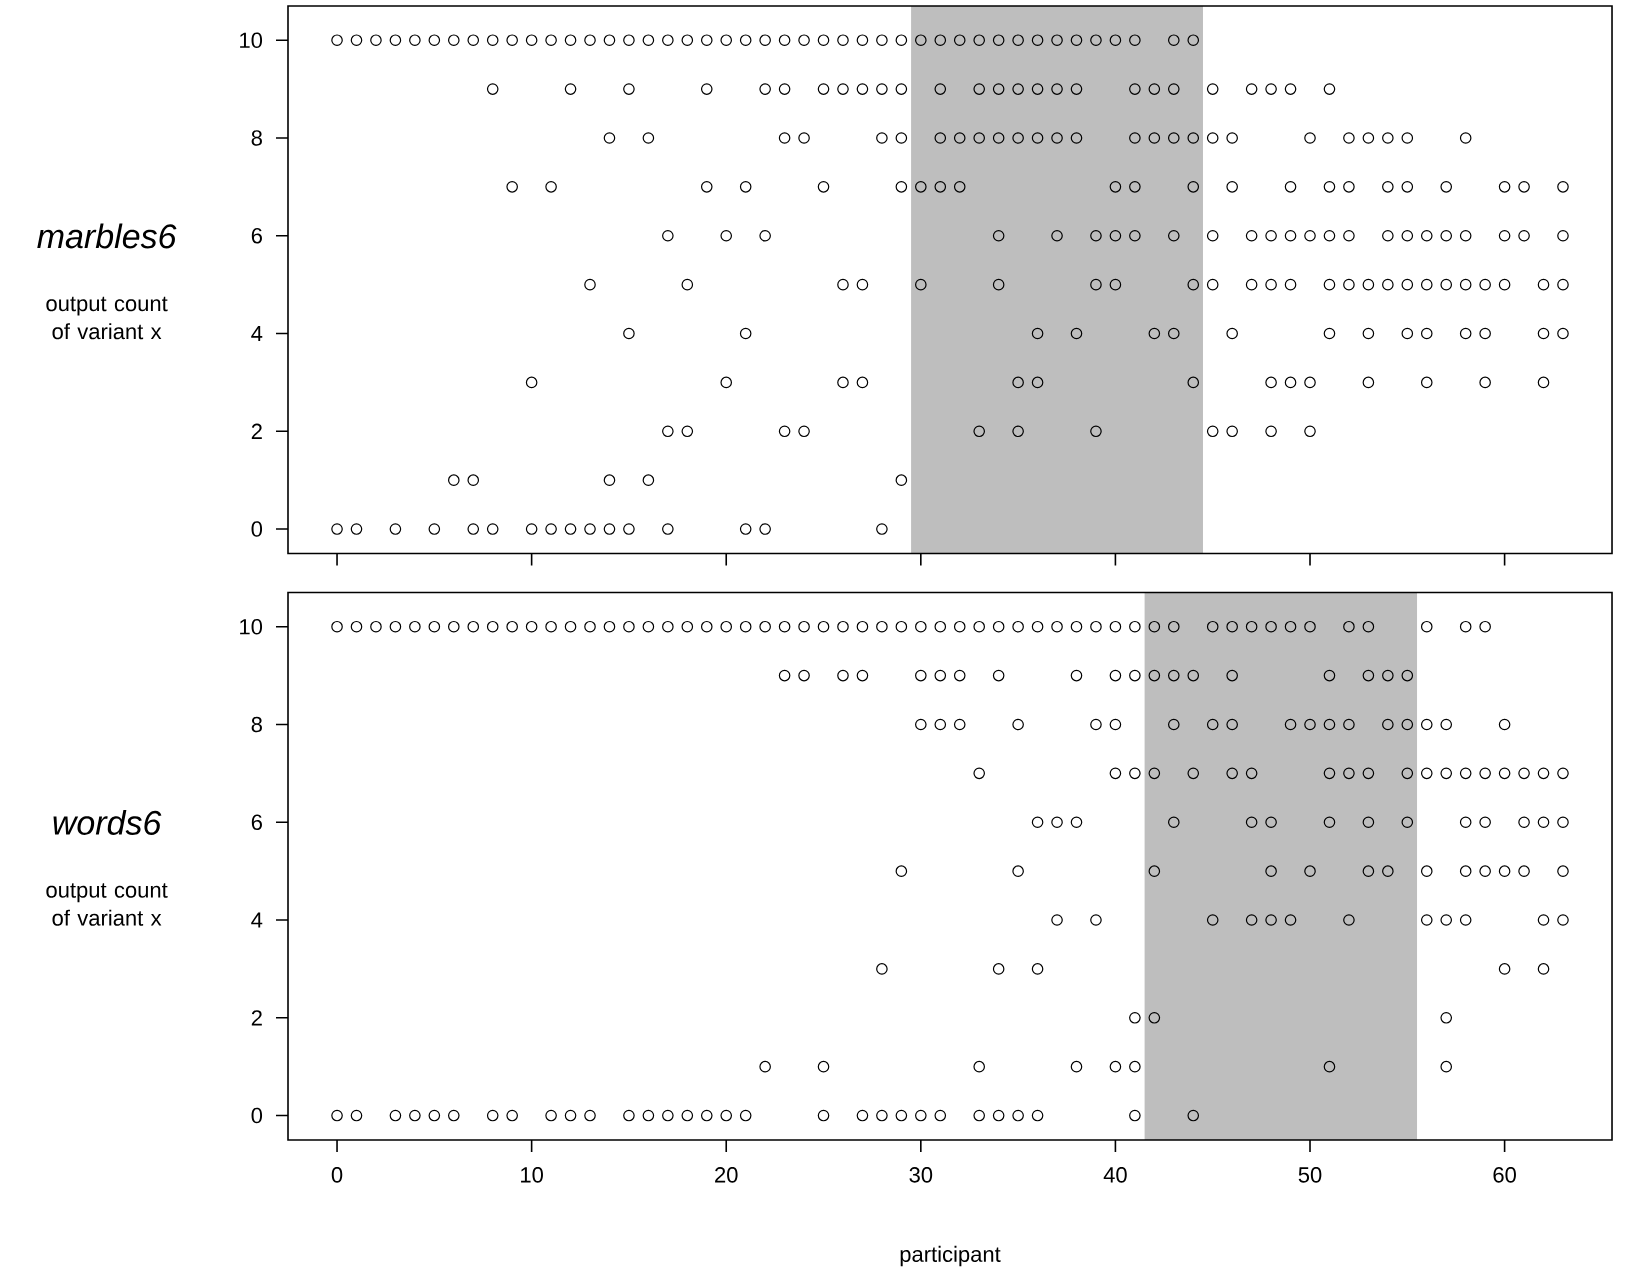 Image resolution: width=1650 pixels, height=1275 pixels. I want to click on x-tick-label: 40, so click(1115, 1175).